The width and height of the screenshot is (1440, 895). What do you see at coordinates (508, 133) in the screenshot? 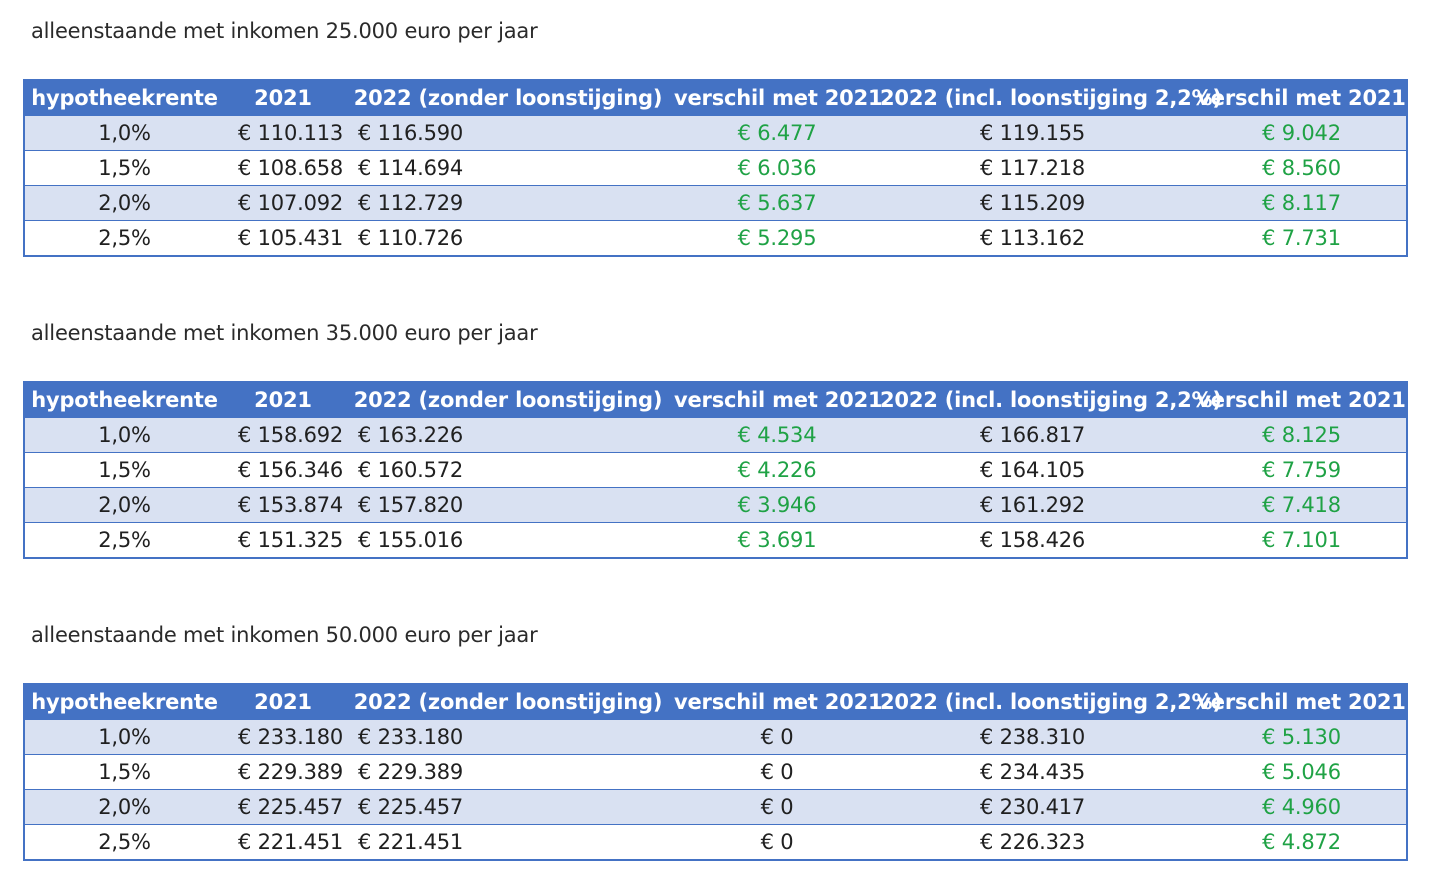
I see `value-2022-cell: € 116.590` at bounding box center [508, 133].